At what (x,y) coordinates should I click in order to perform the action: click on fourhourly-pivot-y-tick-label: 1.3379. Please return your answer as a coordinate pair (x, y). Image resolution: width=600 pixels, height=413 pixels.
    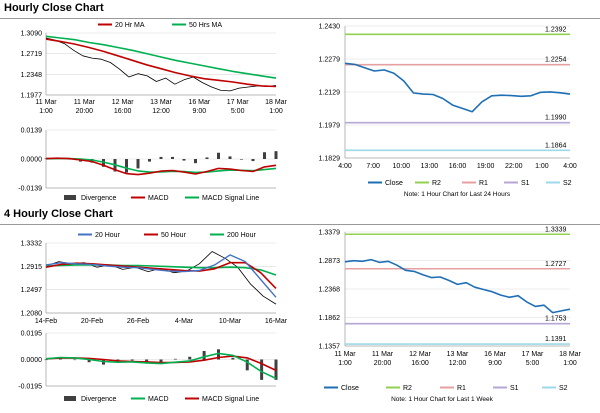
    Looking at the image, I should click on (330, 233).